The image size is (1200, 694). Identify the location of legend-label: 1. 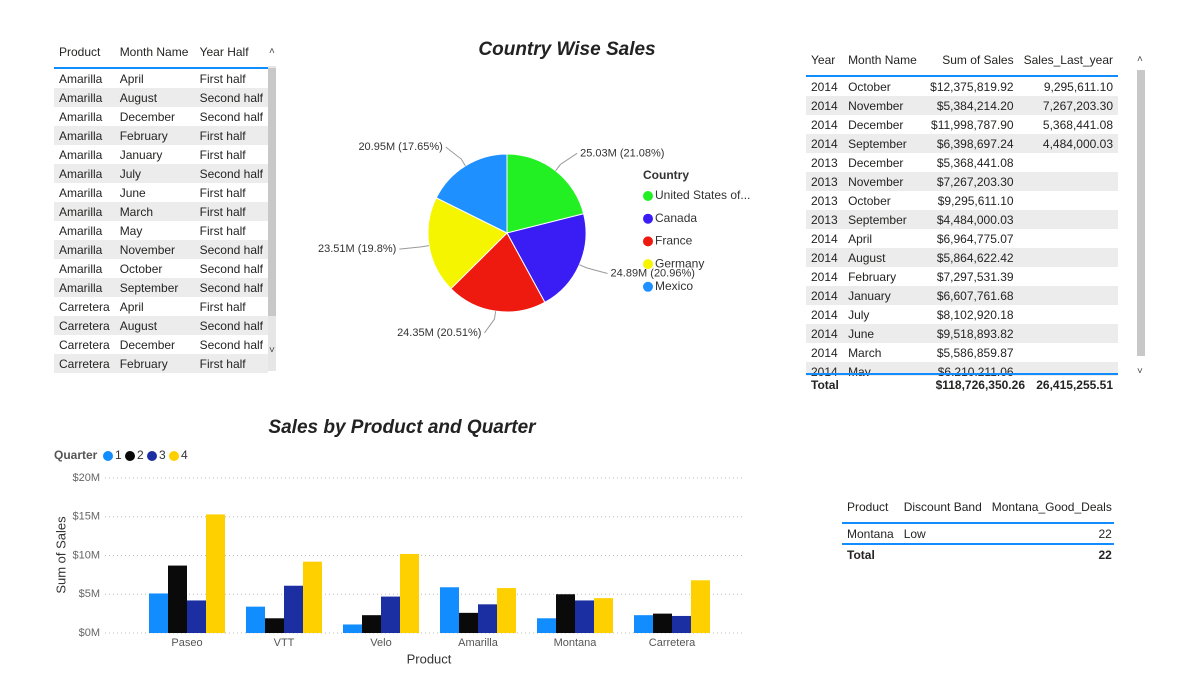
(118, 455).